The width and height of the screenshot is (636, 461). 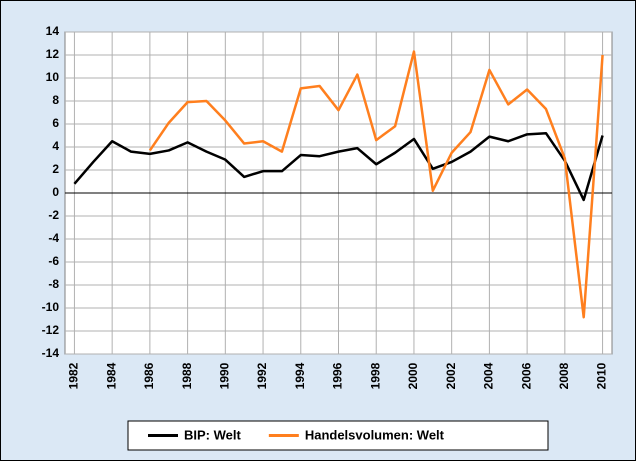 What do you see at coordinates (55, 192) in the screenshot?
I see `y-tick-label: 0` at bounding box center [55, 192].